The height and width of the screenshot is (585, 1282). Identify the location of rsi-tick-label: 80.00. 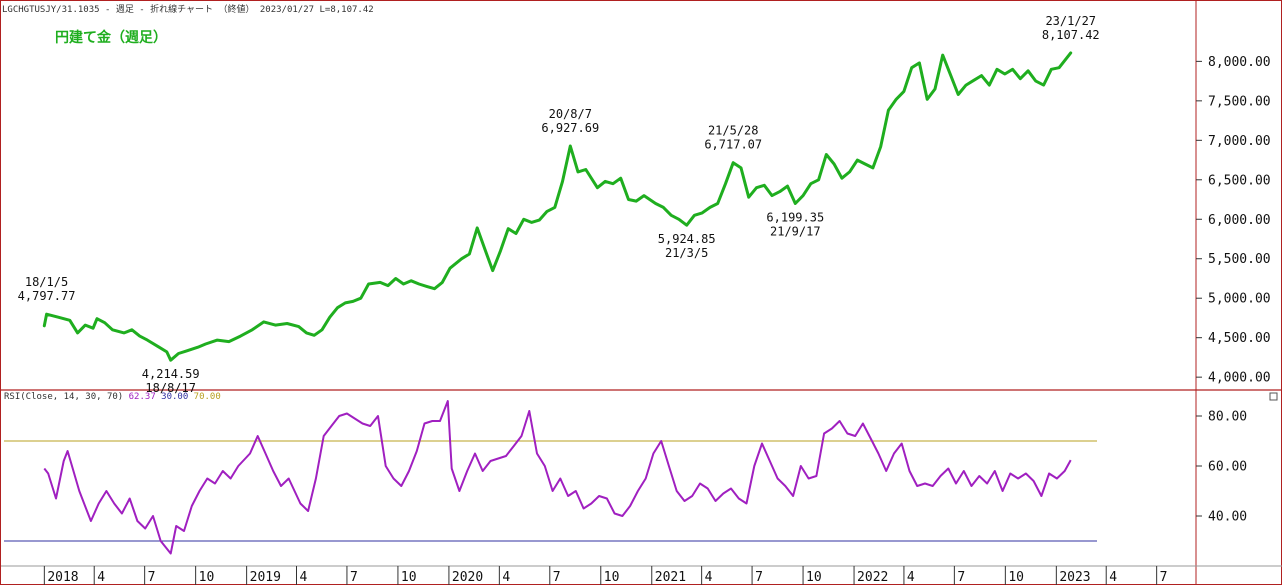
(1227, 417).